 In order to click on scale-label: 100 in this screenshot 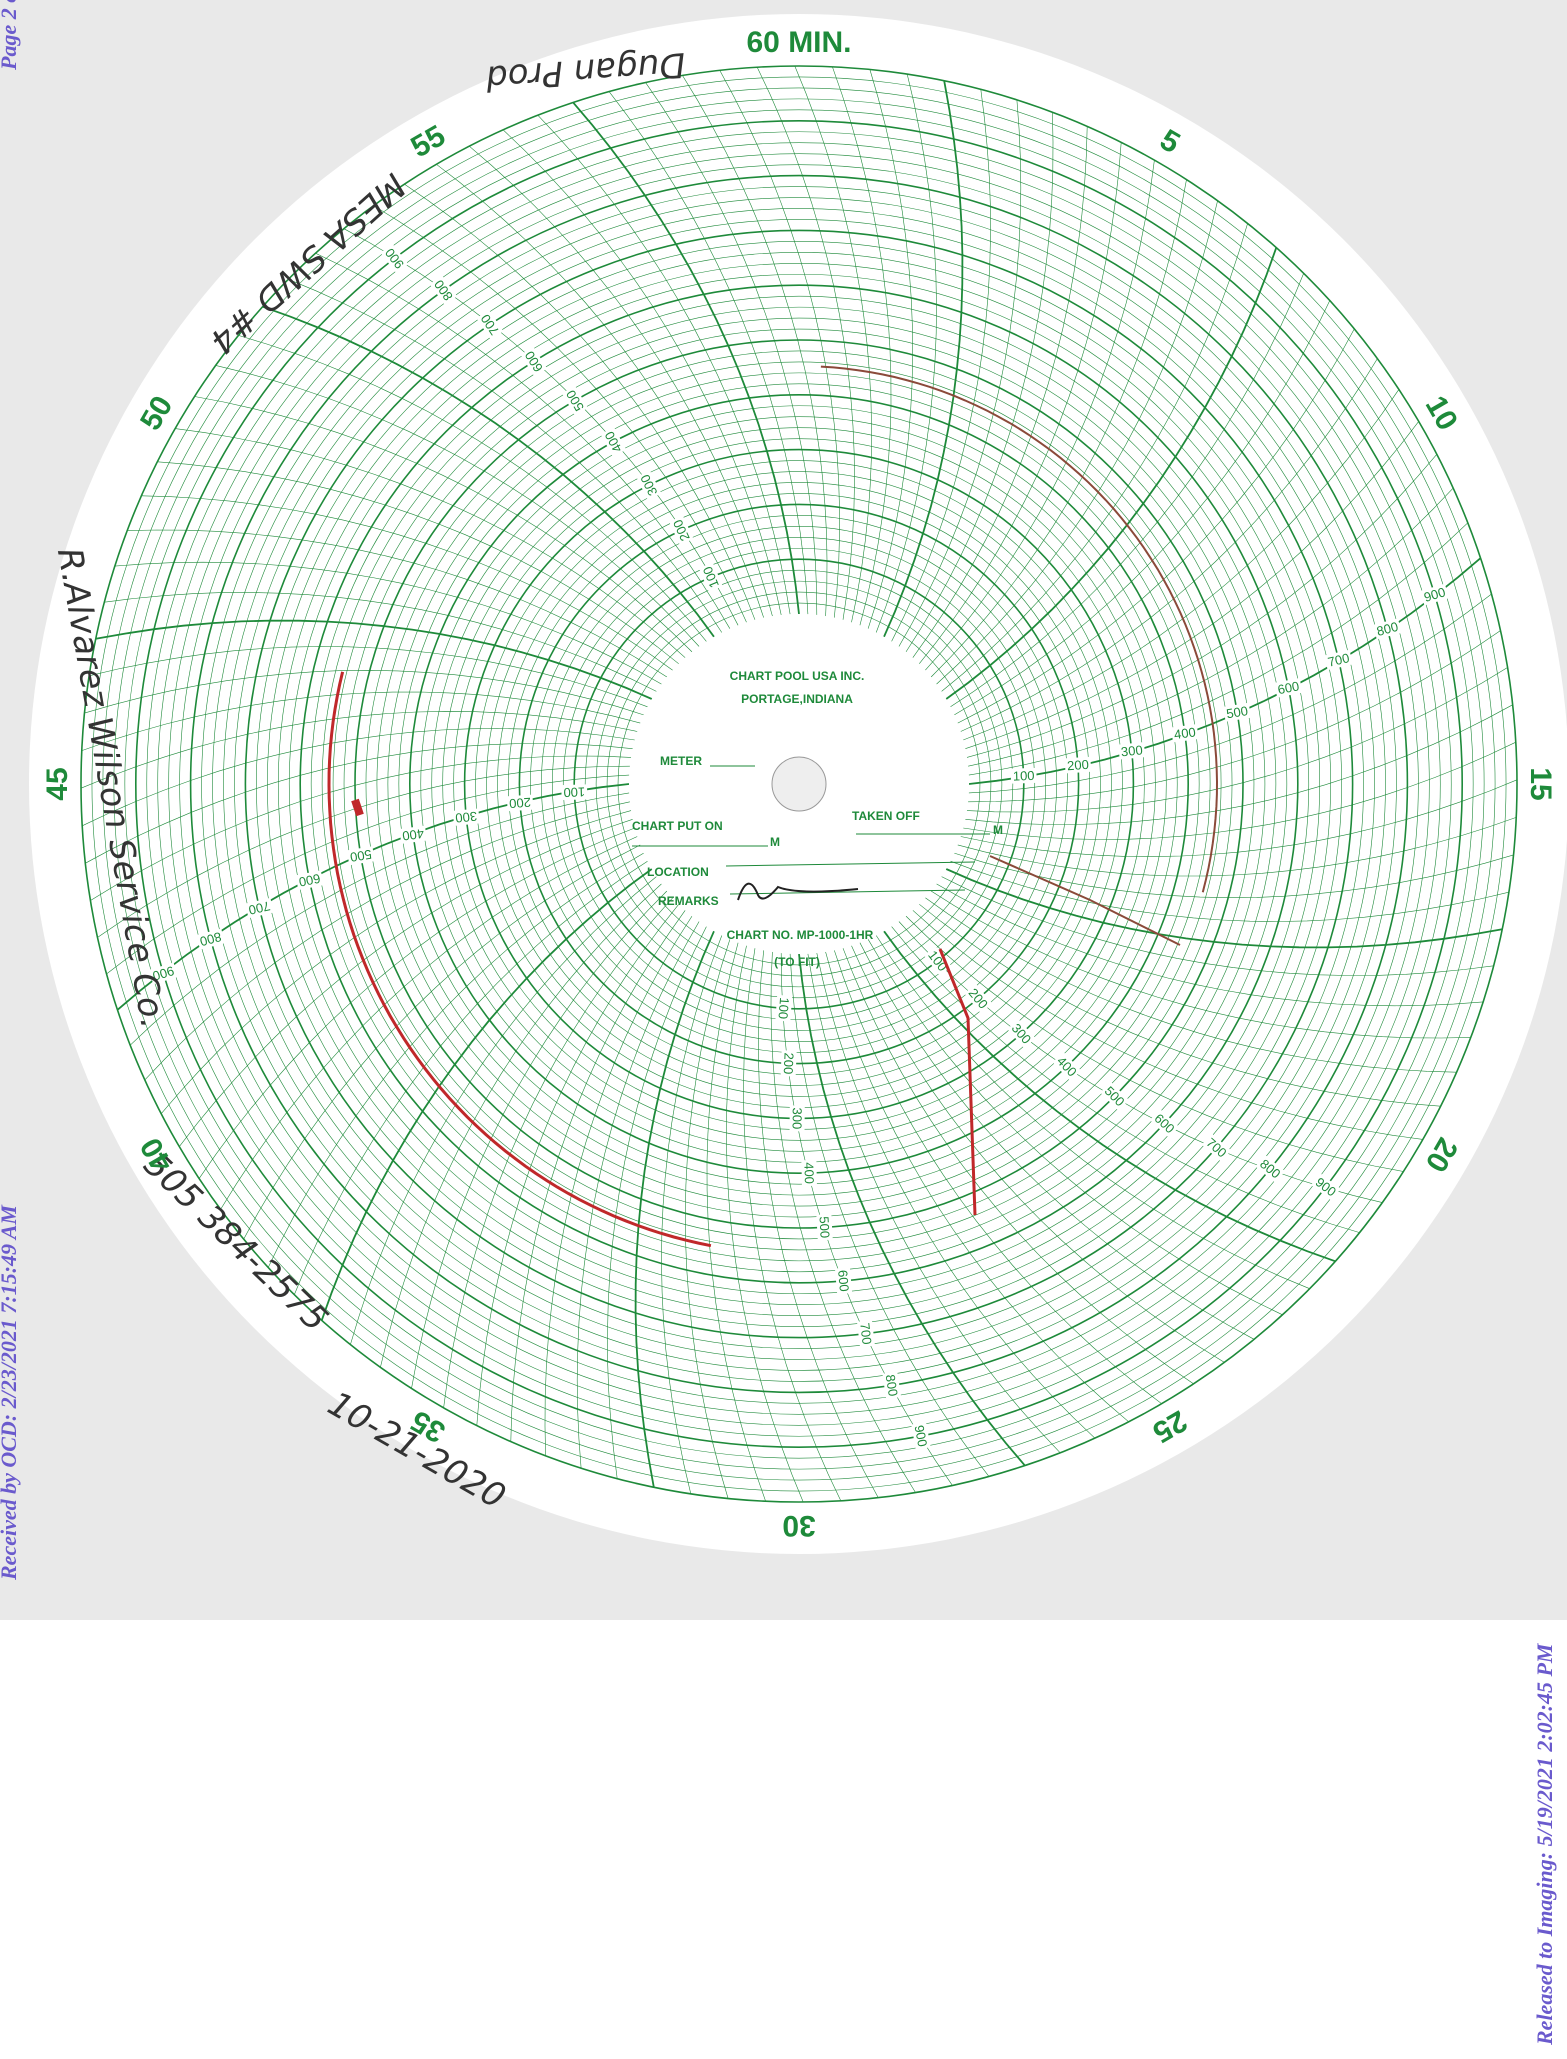, I will do `click(783, 1008)`.